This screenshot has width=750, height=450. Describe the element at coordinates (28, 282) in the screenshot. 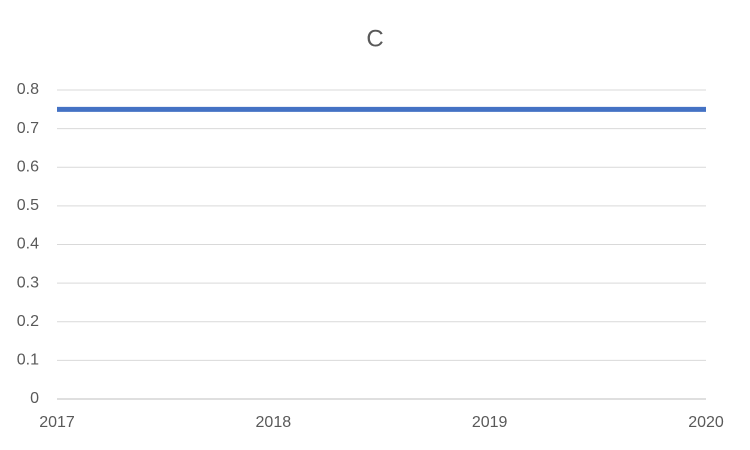

I see `y-tick-label: 0.3` at that location.